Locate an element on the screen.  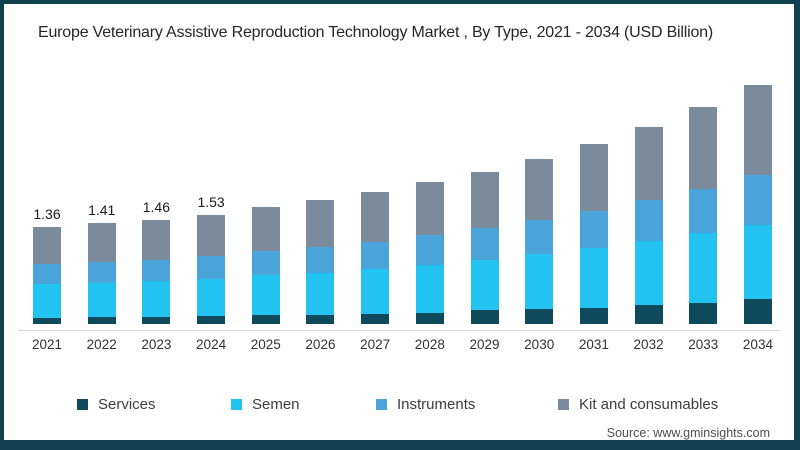
legend-swatch-services is located at coordinates (82, 404).